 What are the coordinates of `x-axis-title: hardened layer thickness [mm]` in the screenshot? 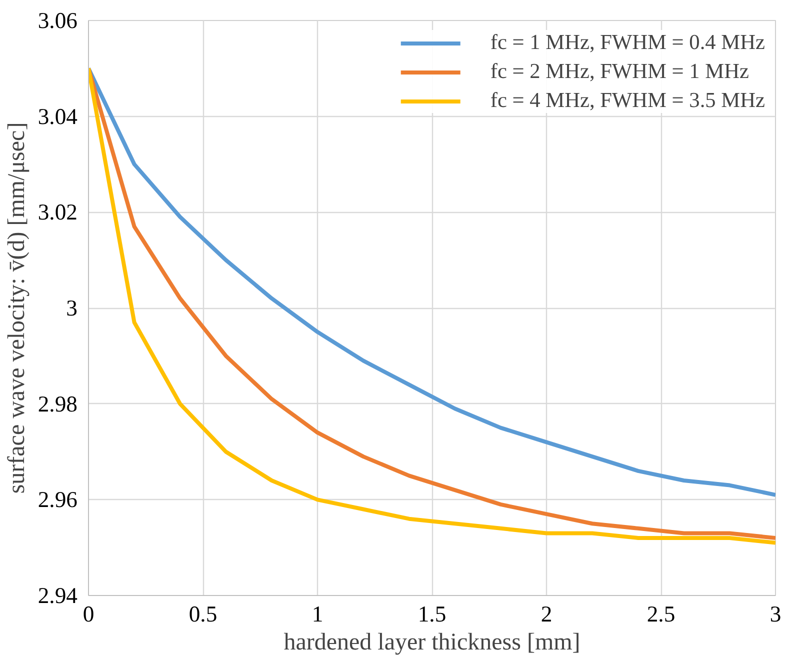 It's located at (432, 643).